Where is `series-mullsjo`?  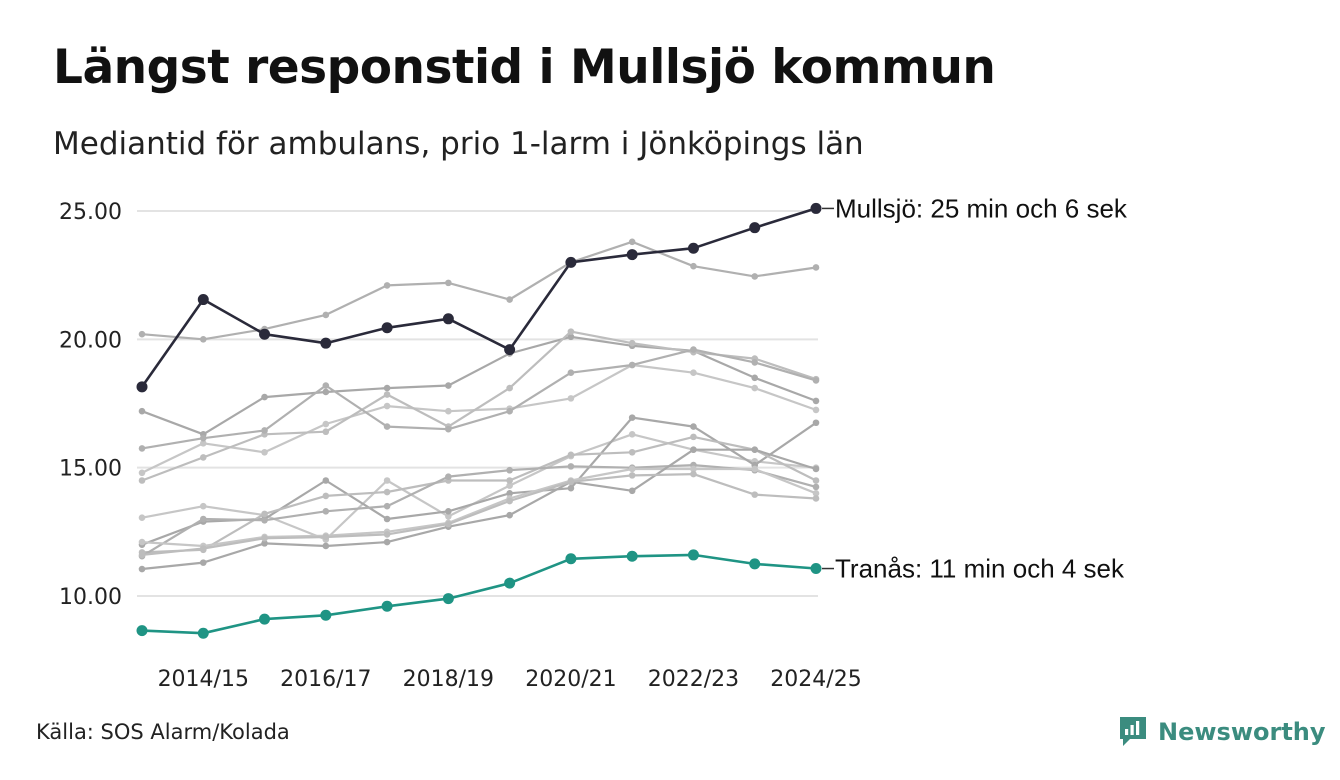 series-mullsjo is located at coordinates (479, 297).